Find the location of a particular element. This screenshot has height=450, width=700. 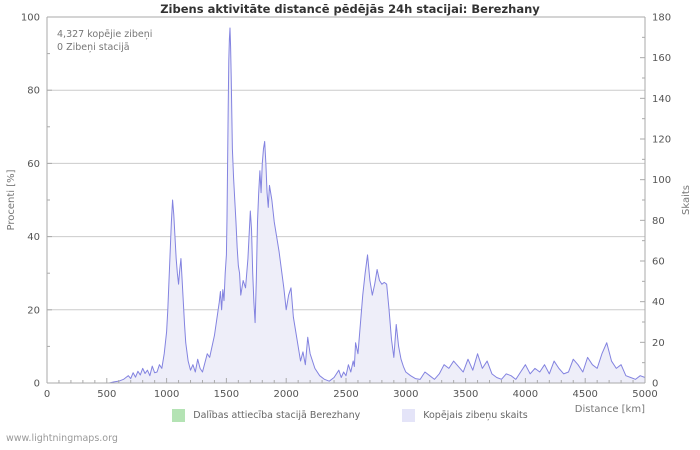

ytick-label-left: 0 is located at coordinates (37, 384).